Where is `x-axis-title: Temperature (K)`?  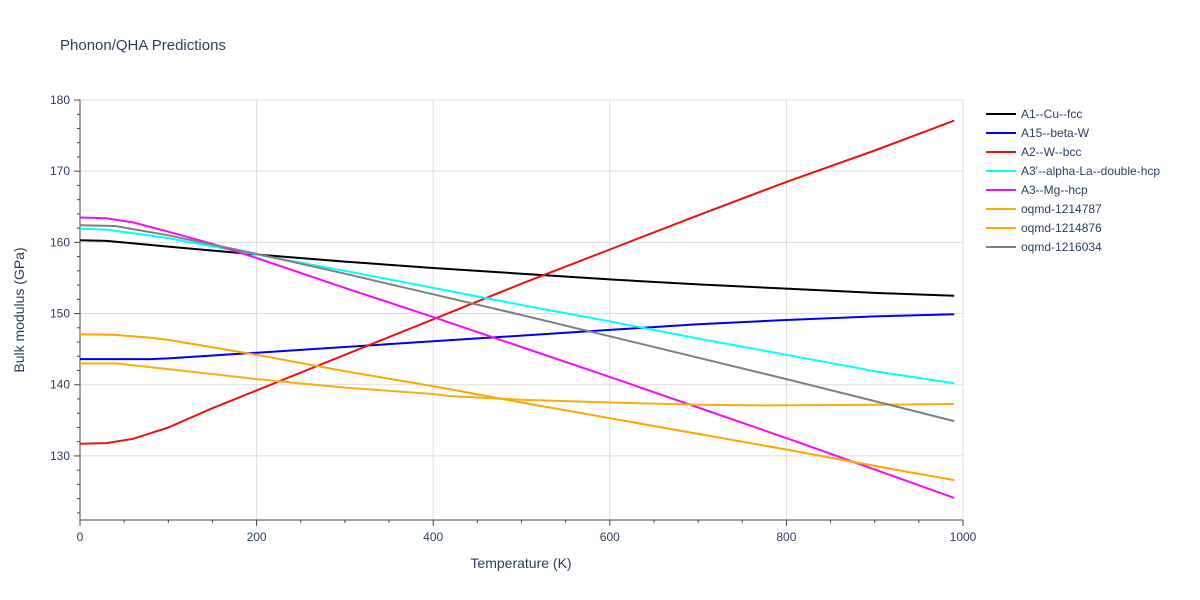 x-axis-title: Temperature (K) is located at coordinates (520, 563).